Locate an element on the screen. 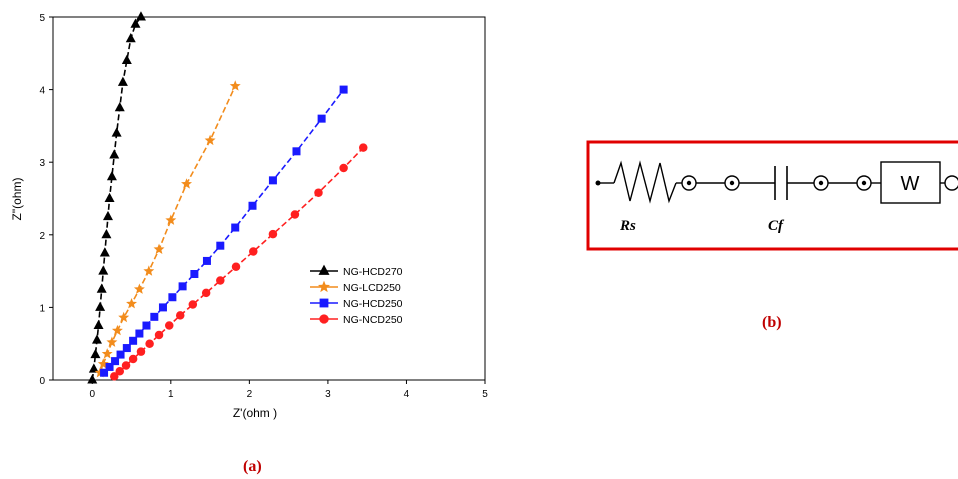 The width and height of the screenshot is (958, 479). legend-label: NG-NCD250 is located at coordinates (373, 320).